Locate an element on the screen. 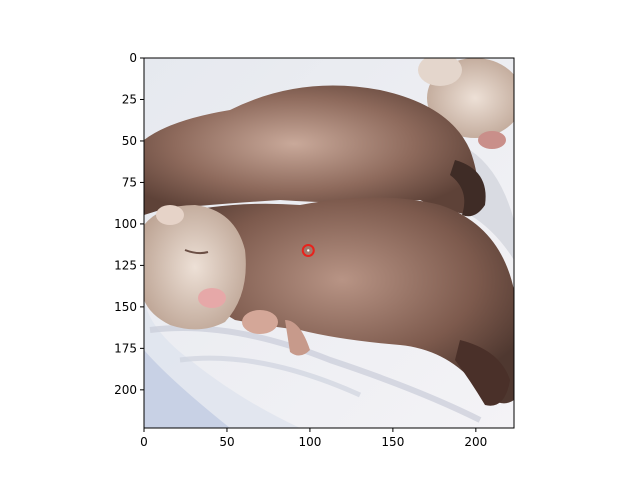 The image size is (640, 480). y-tick-label: 200 is located at coordinates (125, 390).